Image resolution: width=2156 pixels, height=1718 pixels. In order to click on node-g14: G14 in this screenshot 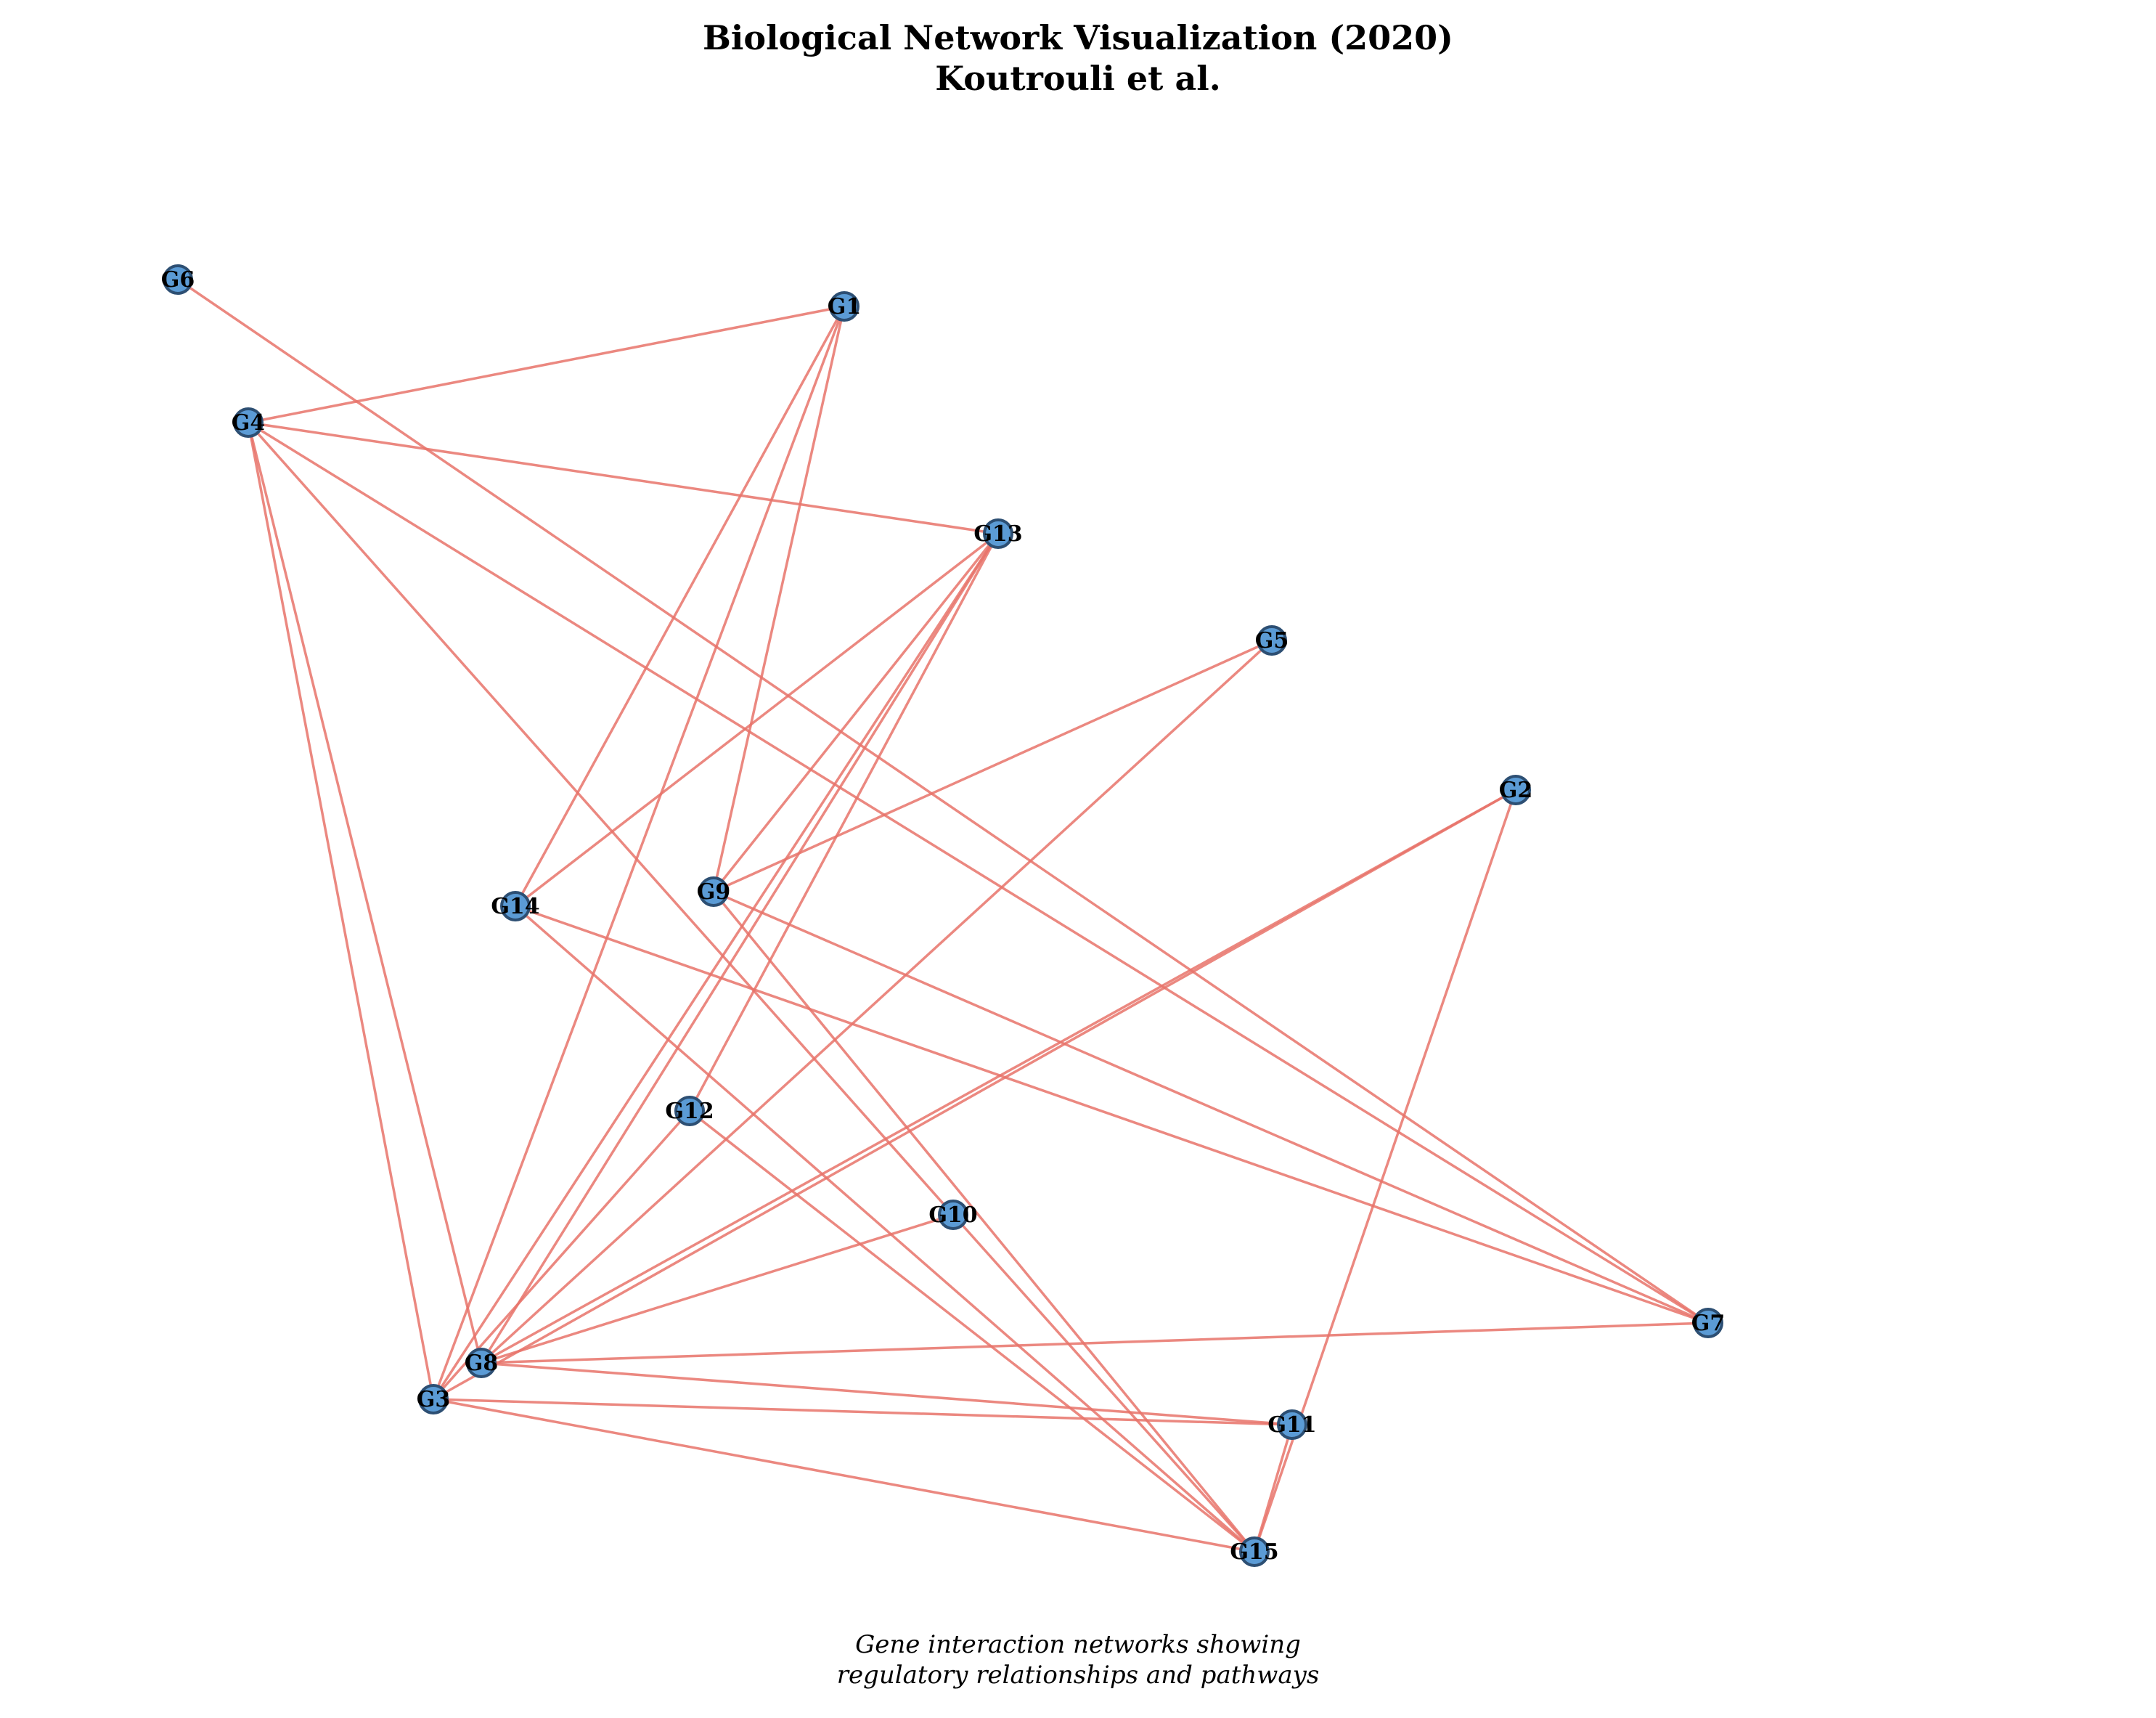, I will do `click(515, 906)`.